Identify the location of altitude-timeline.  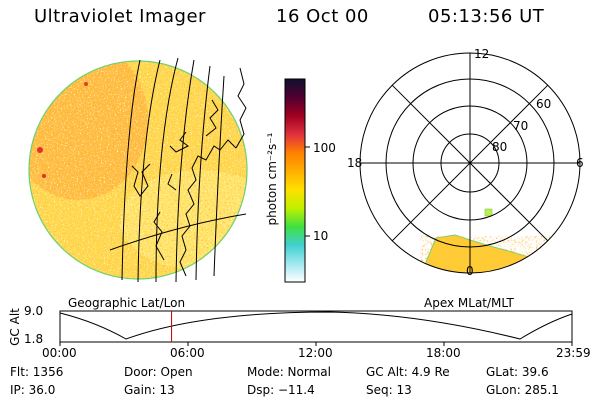
(316, 328).